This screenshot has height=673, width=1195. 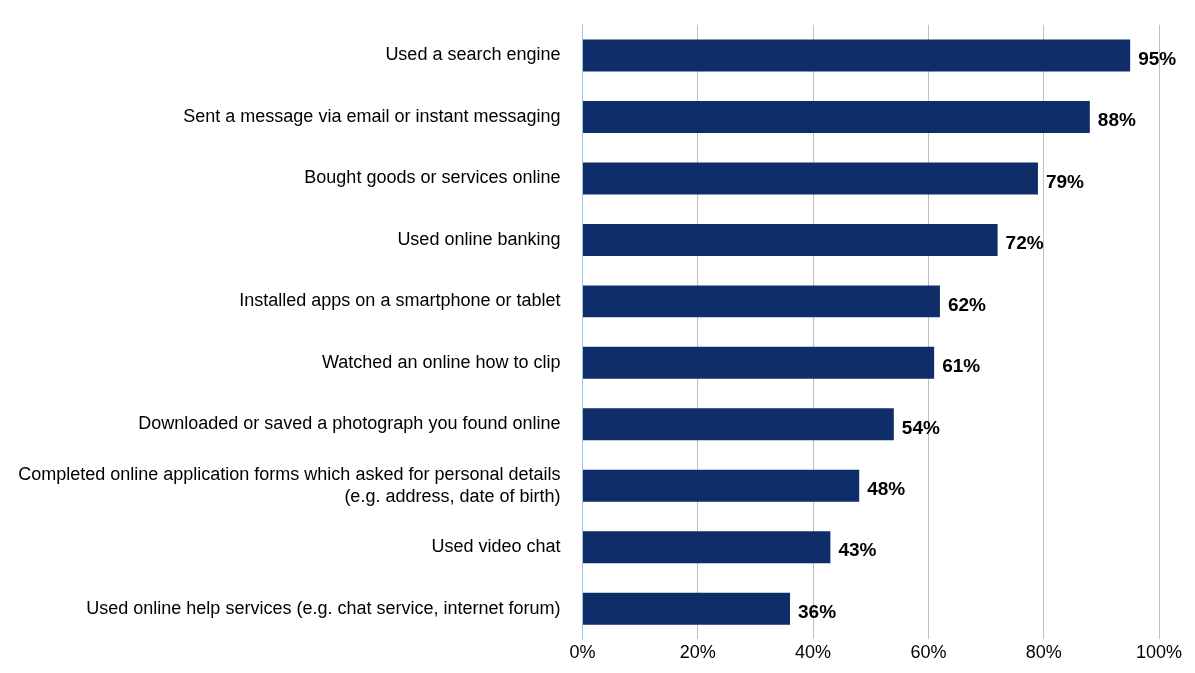 I want to click on x-tick-label: 40%, so click(x=813, y=652).